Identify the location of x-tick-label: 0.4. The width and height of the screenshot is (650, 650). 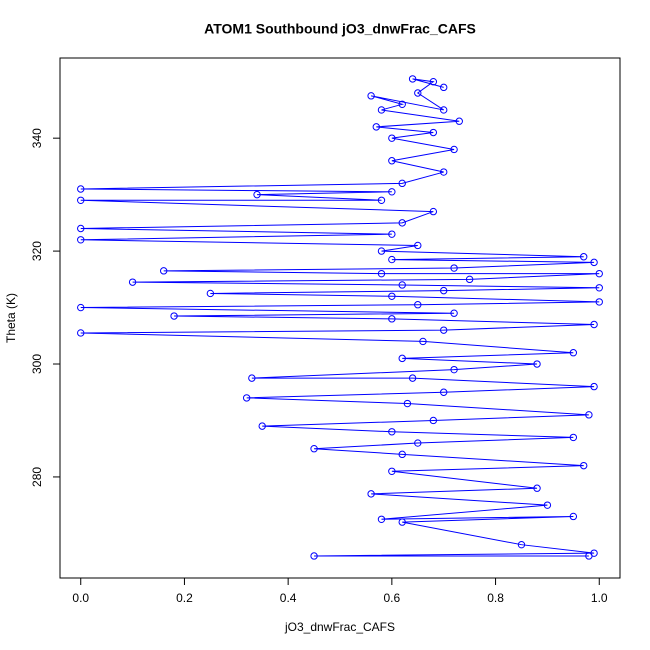
(288, 598).